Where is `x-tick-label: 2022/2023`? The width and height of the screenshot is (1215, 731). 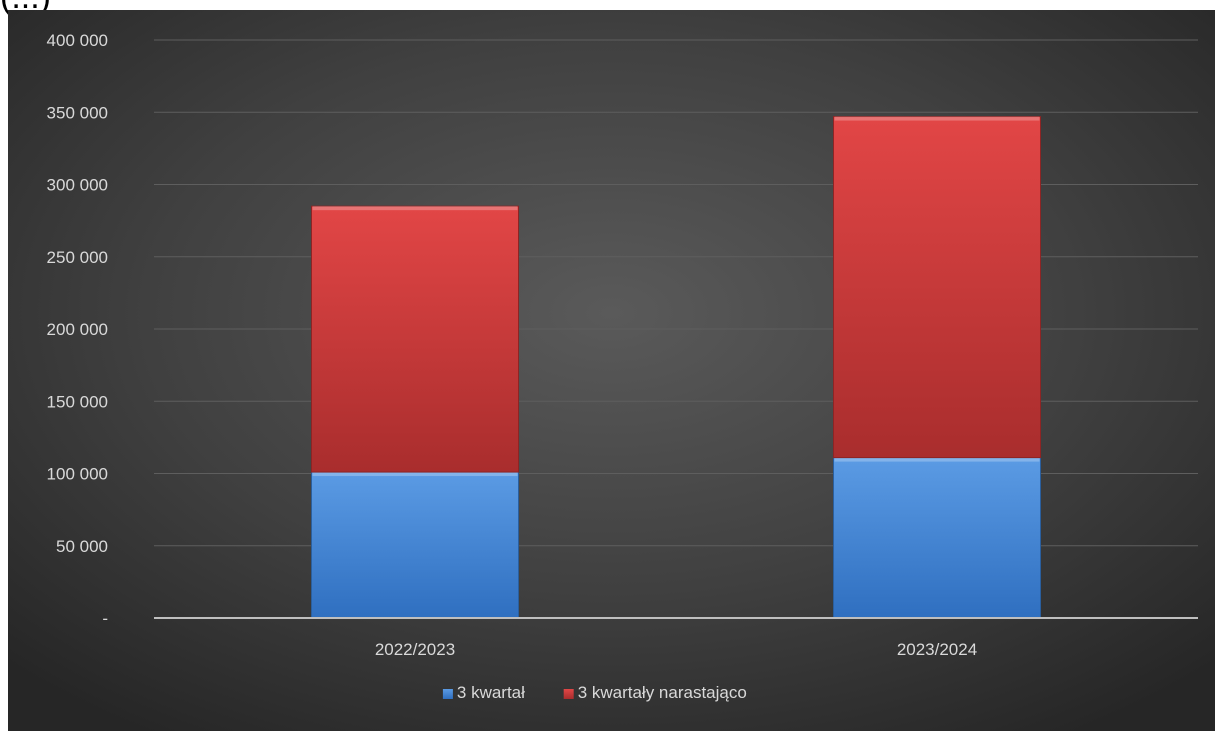
x-tick-label: 2022/2023 is located at coordinates (415, 649).